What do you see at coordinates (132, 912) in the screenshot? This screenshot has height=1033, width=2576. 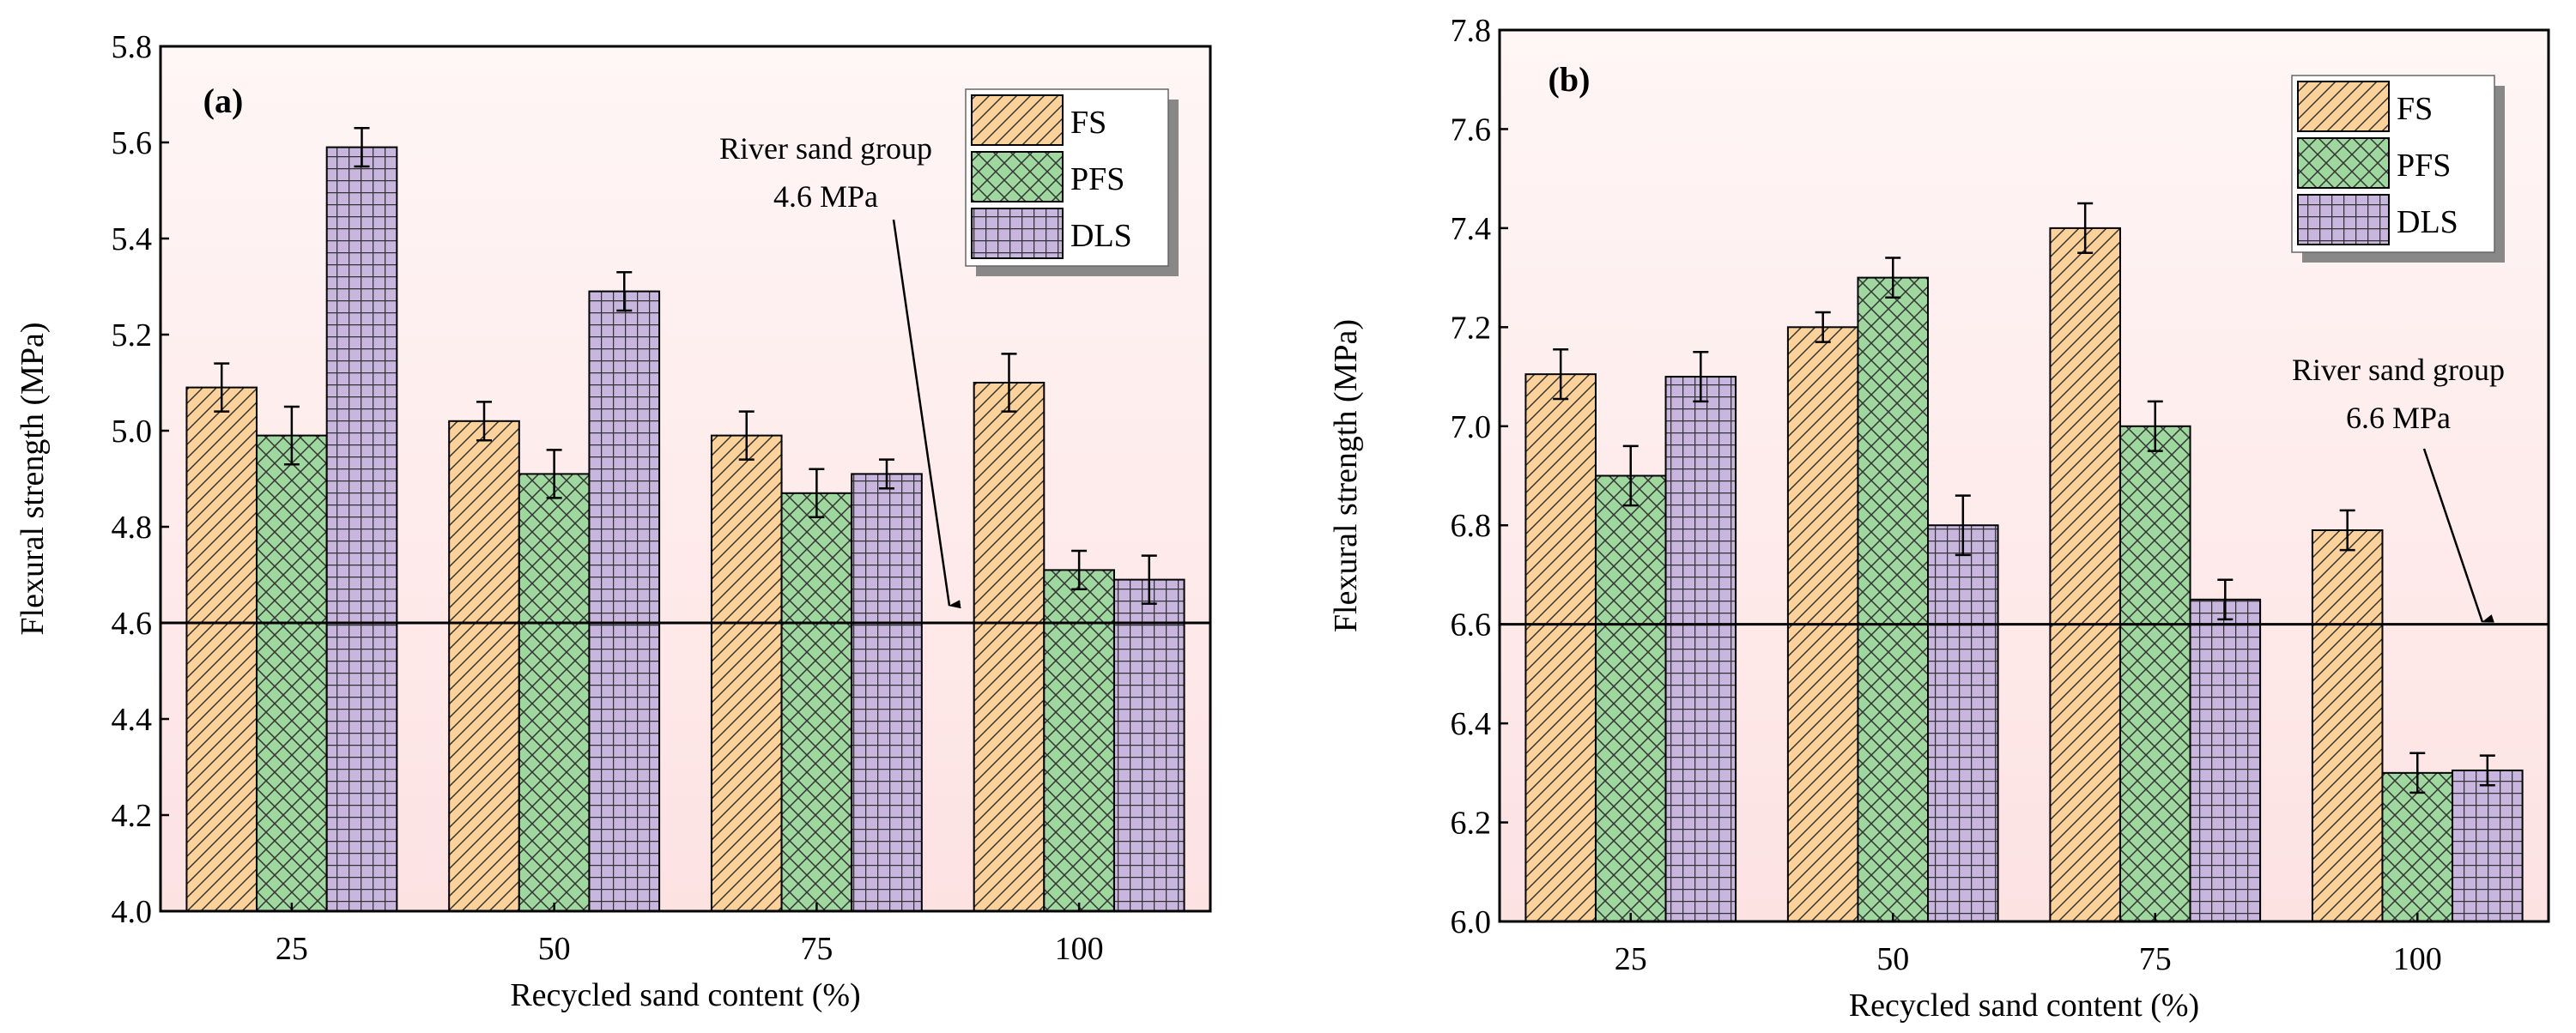 I see `y-tick-label: 4.0` at bounding box center [132, 912].